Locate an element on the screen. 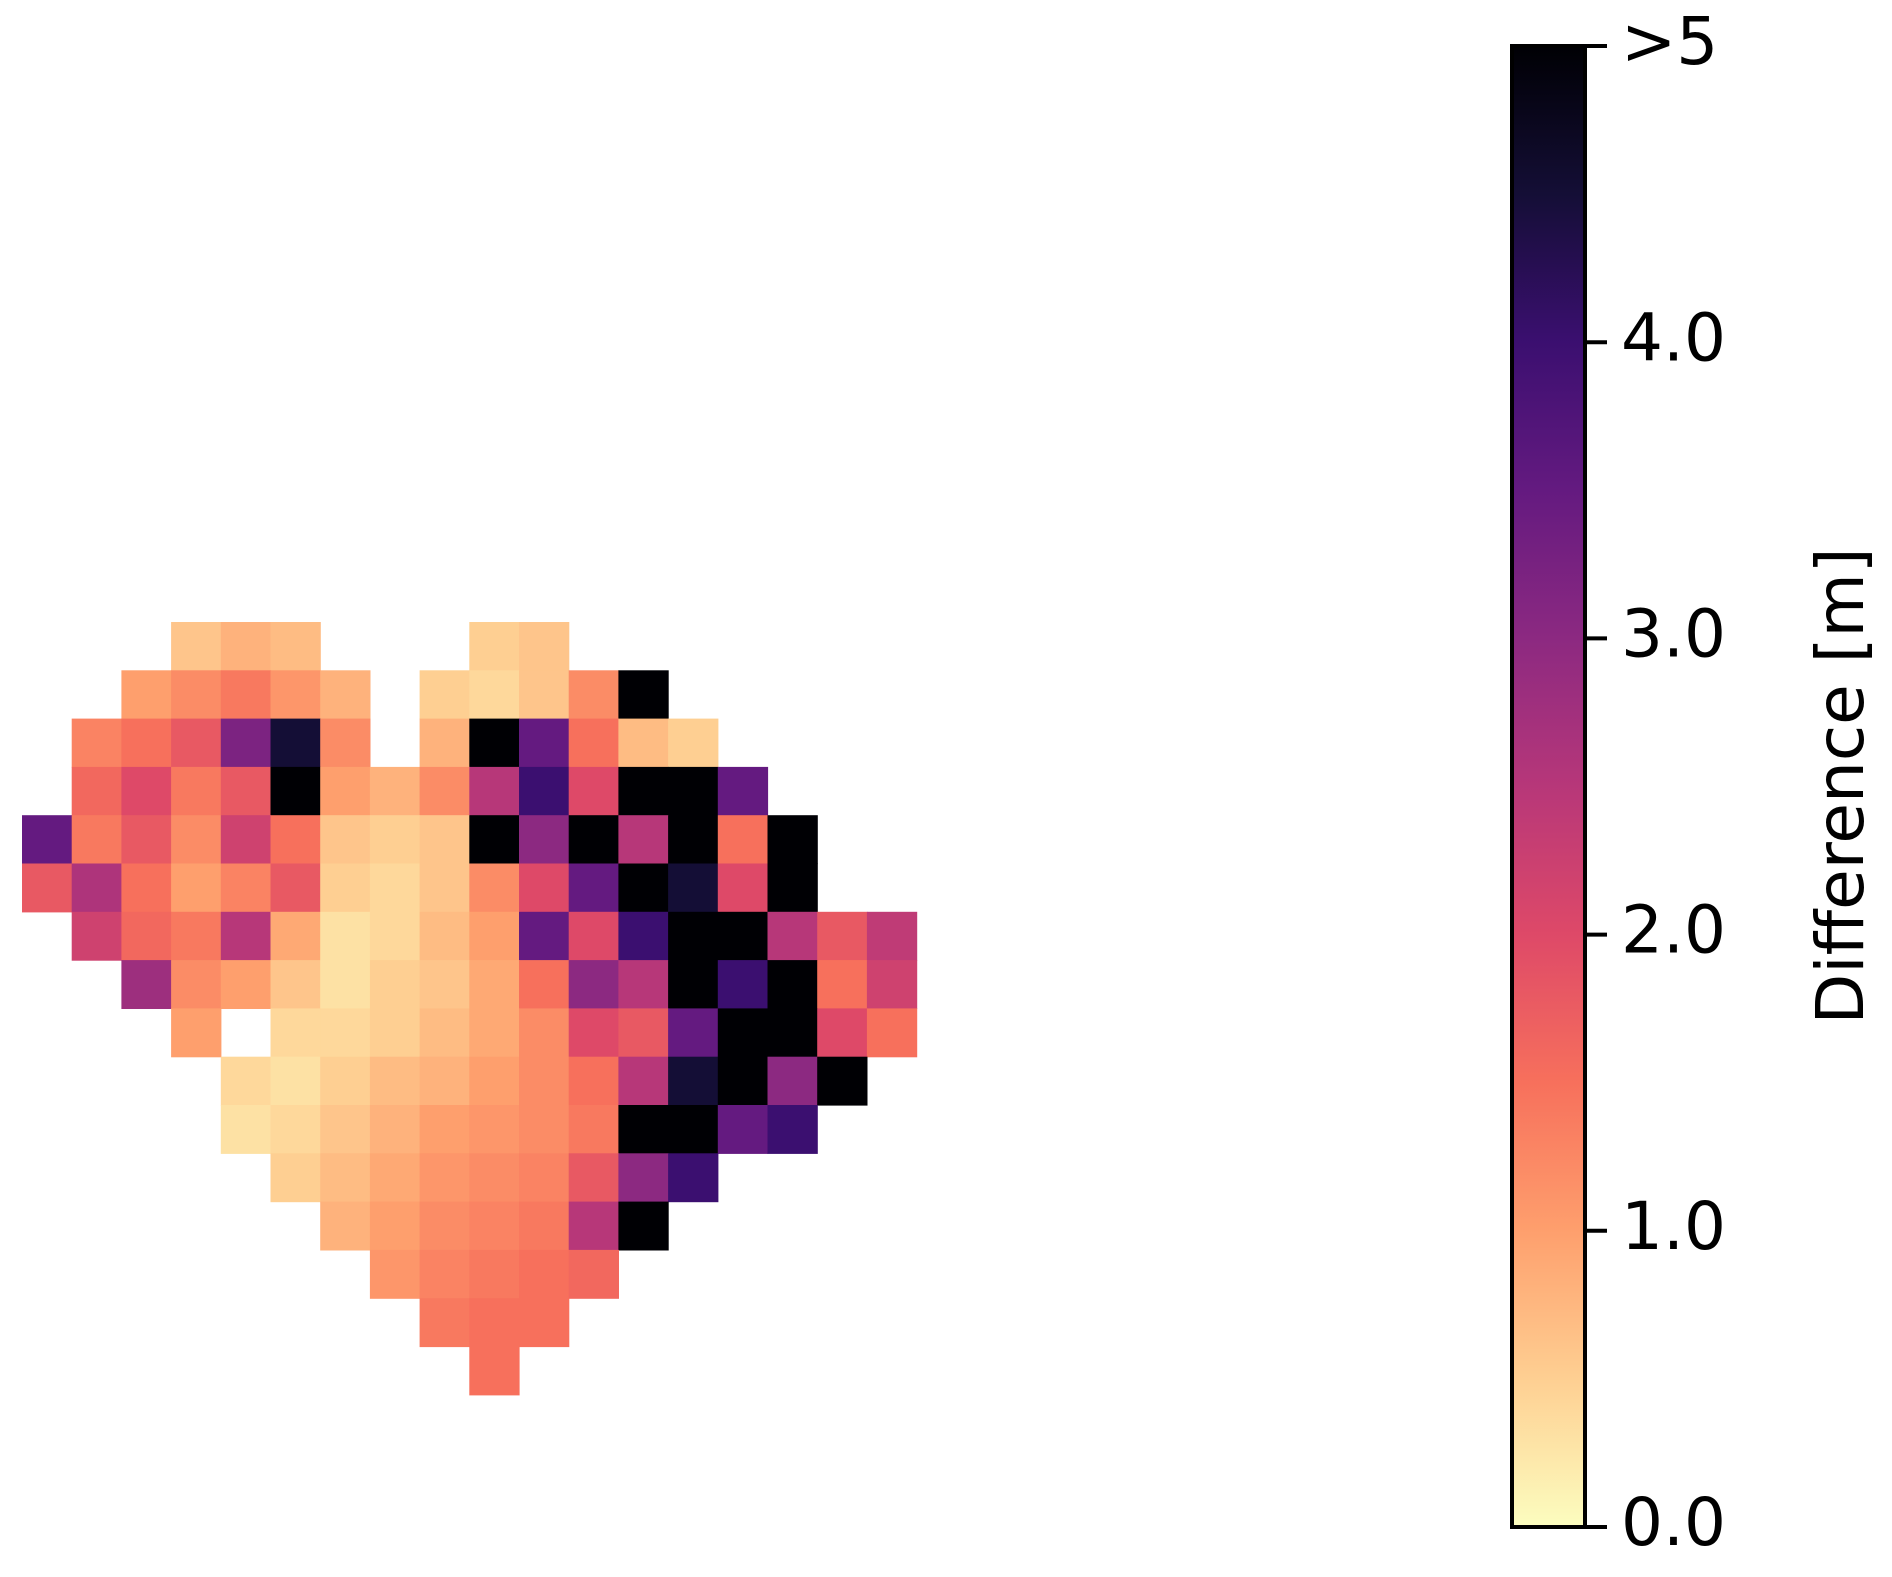 This screenshot has height=1577, width=1892. colorbar-tick-label: 3.0 is located at coordinates (1673, 633).